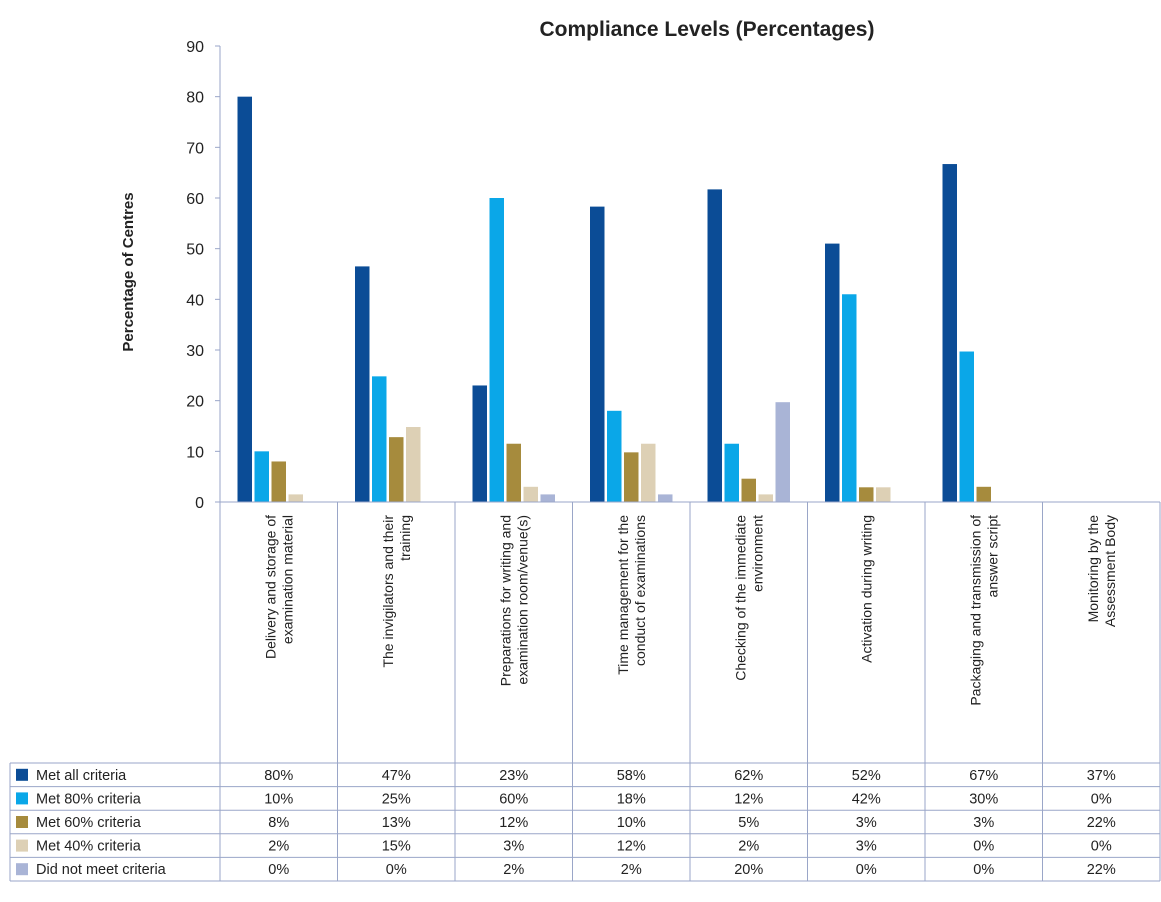 This screenshot has width=1161, height=902. I want to click on table-cell: 20%, so click(748, 870).